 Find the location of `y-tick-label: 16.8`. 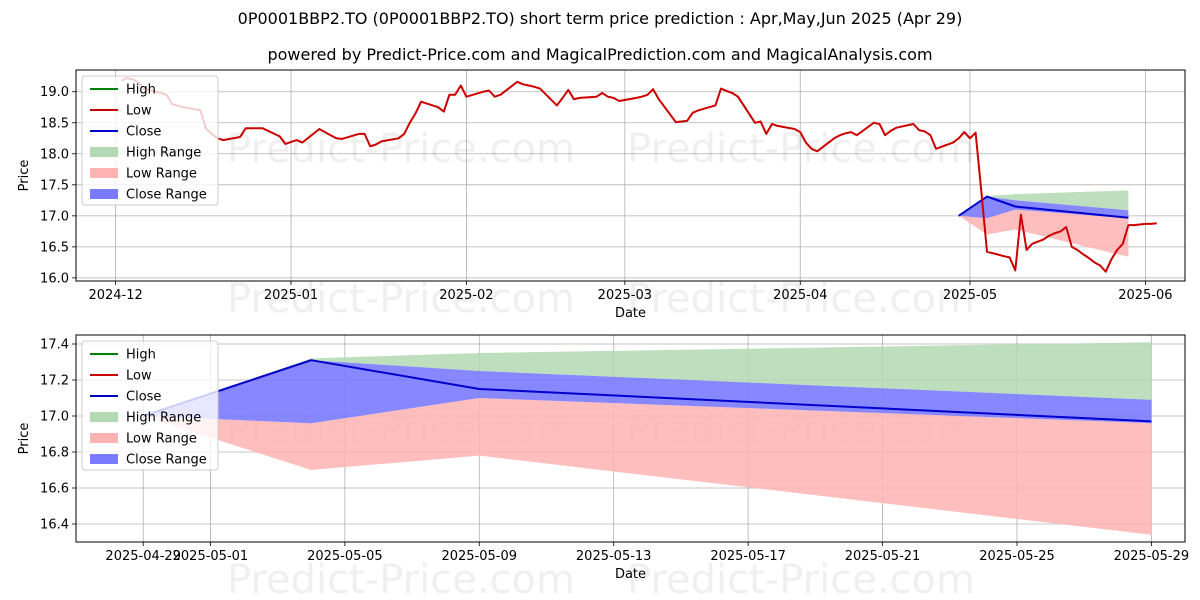

y-tick-label: 16.8 is located at coordinates (54, 453).